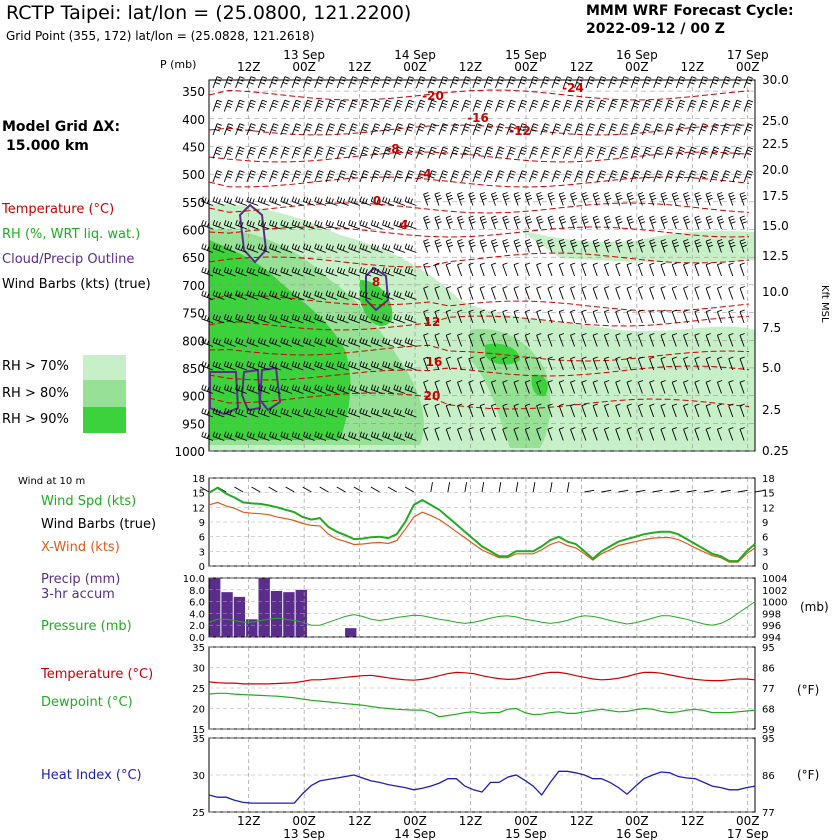  Describe the element at coordinates (193, 341) in the screenshot. I see `pressure-tick: 800` at that location.